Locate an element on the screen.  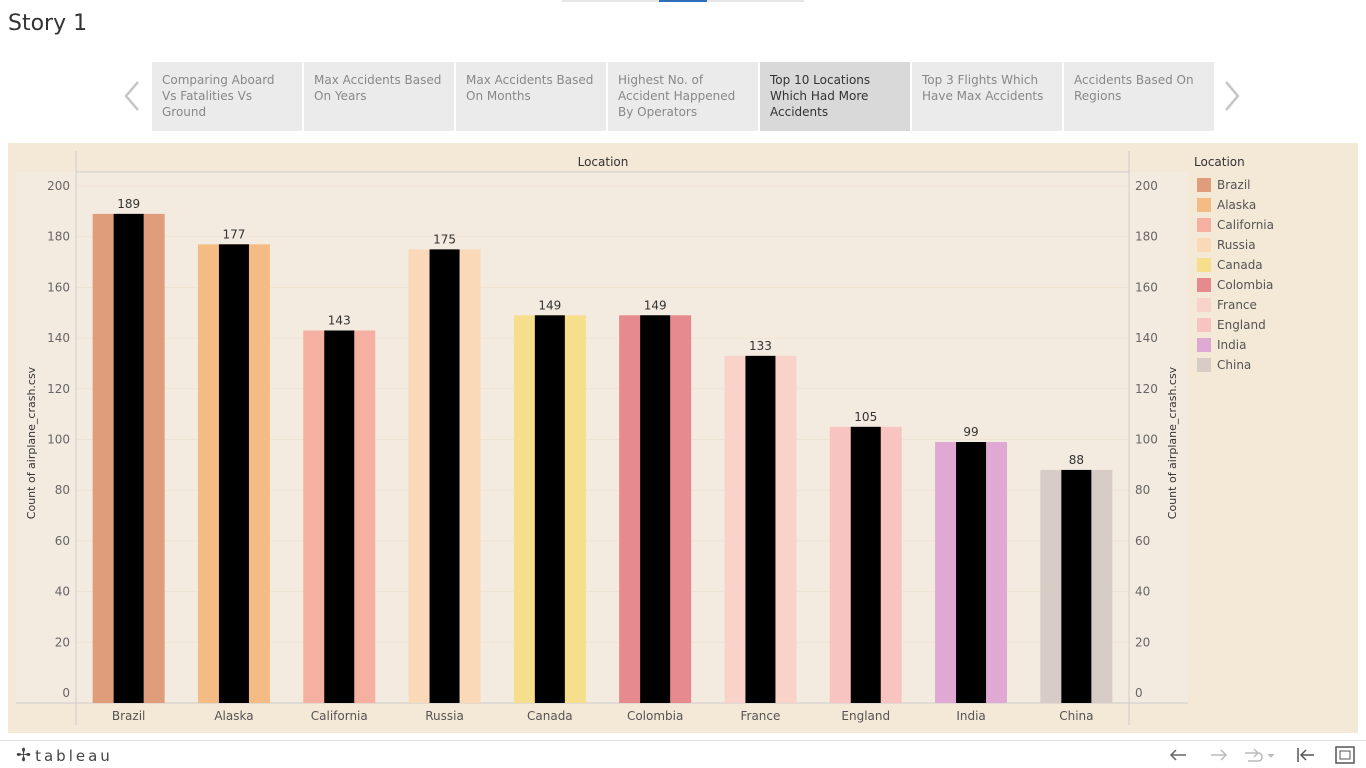
tableau-plus-icon: ✢ is located at coordinates (24, 755).